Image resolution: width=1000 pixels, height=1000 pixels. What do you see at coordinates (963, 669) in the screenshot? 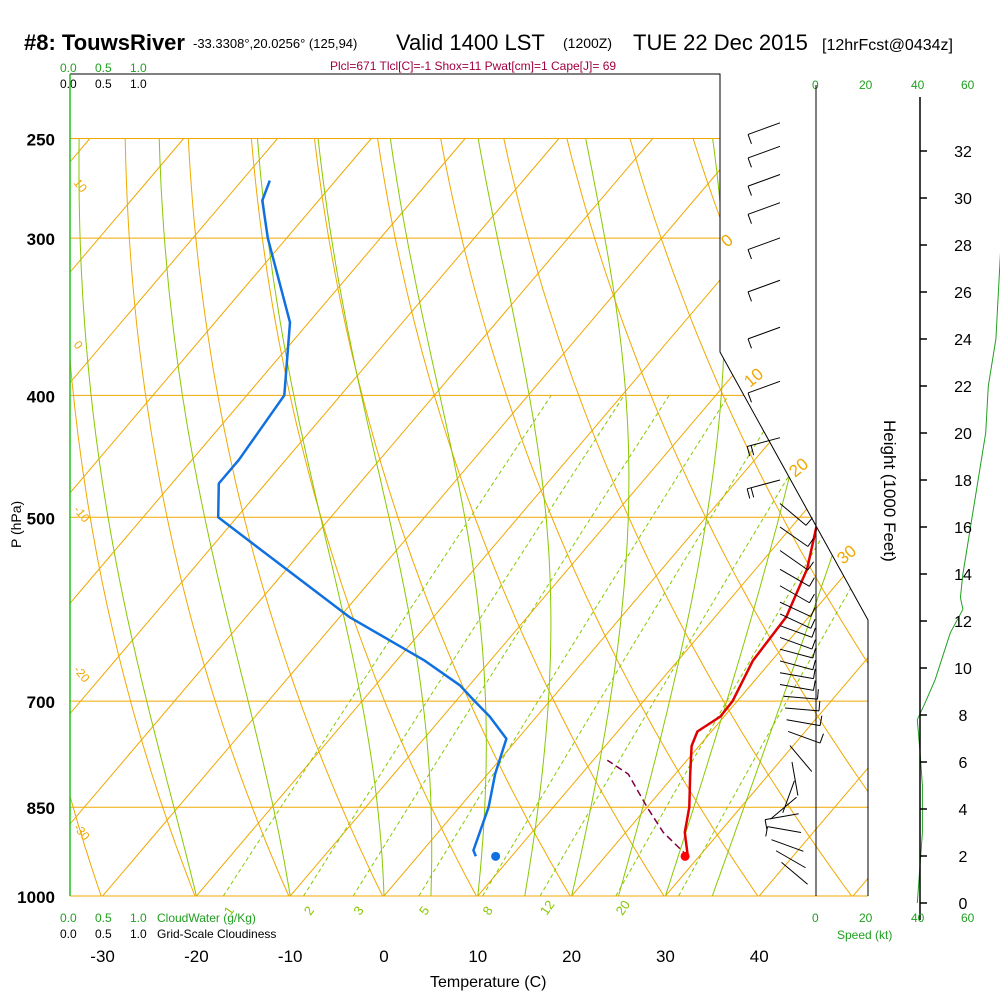
I see `height-tick-label: 10` at bounding box center [963, 669].